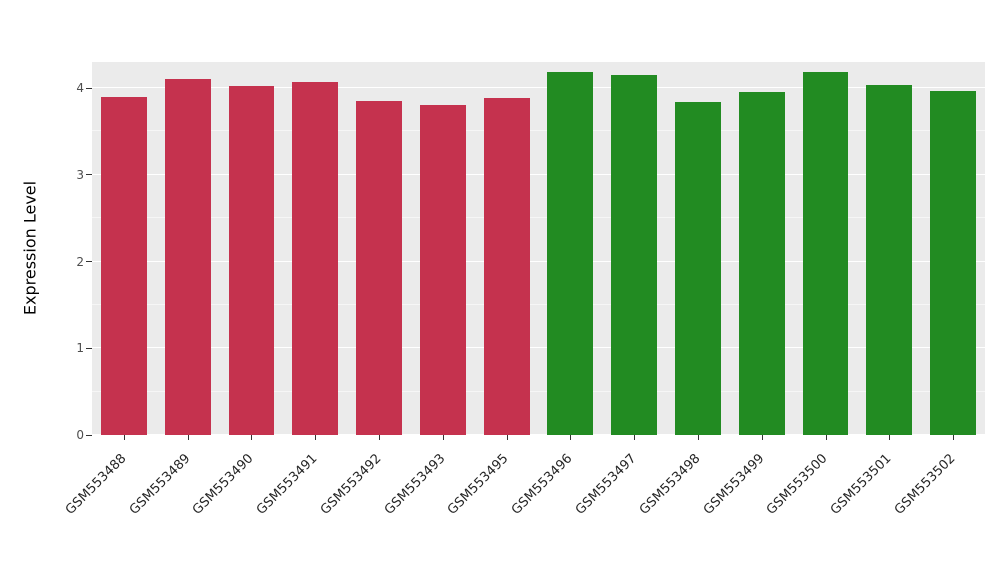  What do you see at coordinates (80, 261) in the screenshot?
I see `y-tick-label: 2` at bounding box center [80, 261].